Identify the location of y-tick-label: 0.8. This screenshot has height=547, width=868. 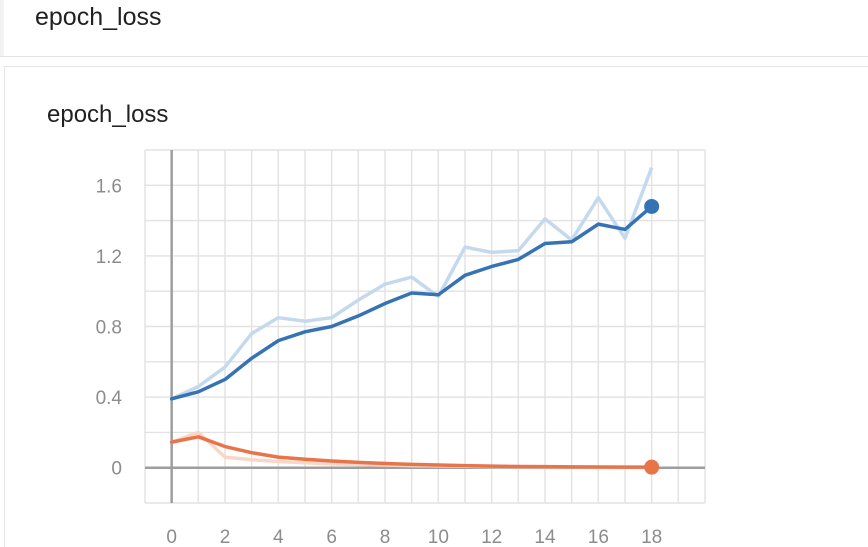
(109, 328).